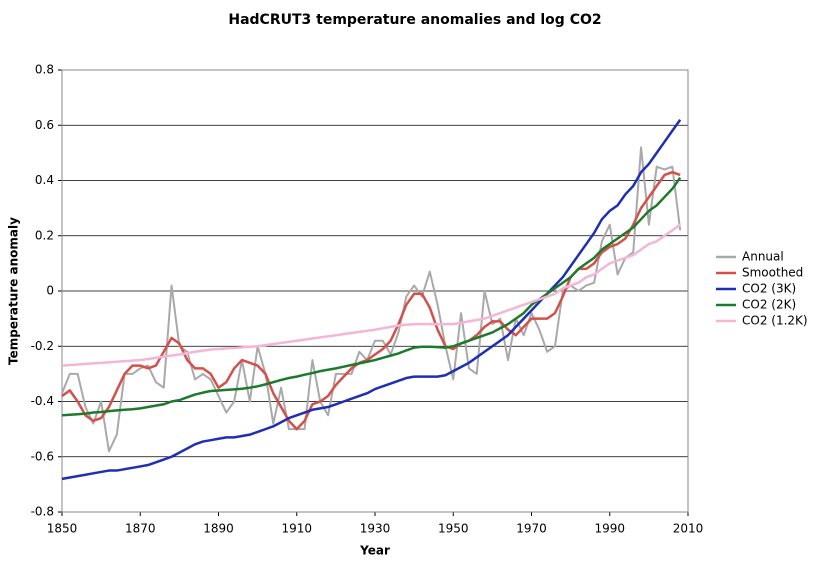  I want to click on x-tick-label: 1930, so click(375, 529).